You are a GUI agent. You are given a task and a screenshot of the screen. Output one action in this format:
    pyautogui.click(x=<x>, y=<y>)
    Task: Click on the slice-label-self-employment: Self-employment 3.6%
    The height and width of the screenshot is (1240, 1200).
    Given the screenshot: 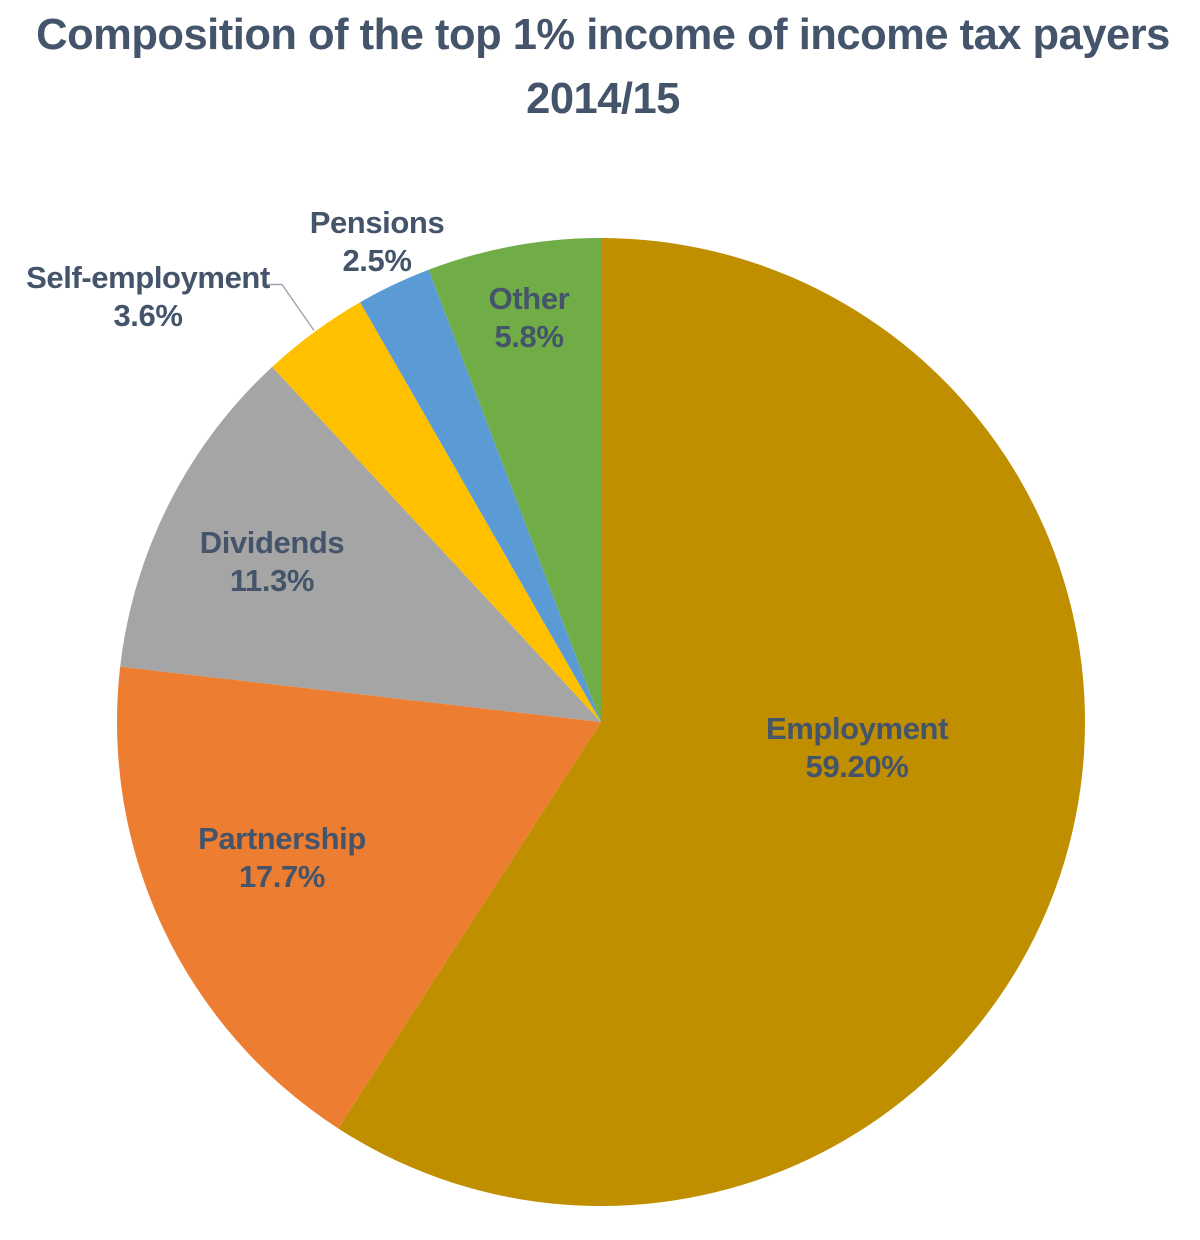 What is the action you would take?
    pyautogui.click(x=148, y=297)
    